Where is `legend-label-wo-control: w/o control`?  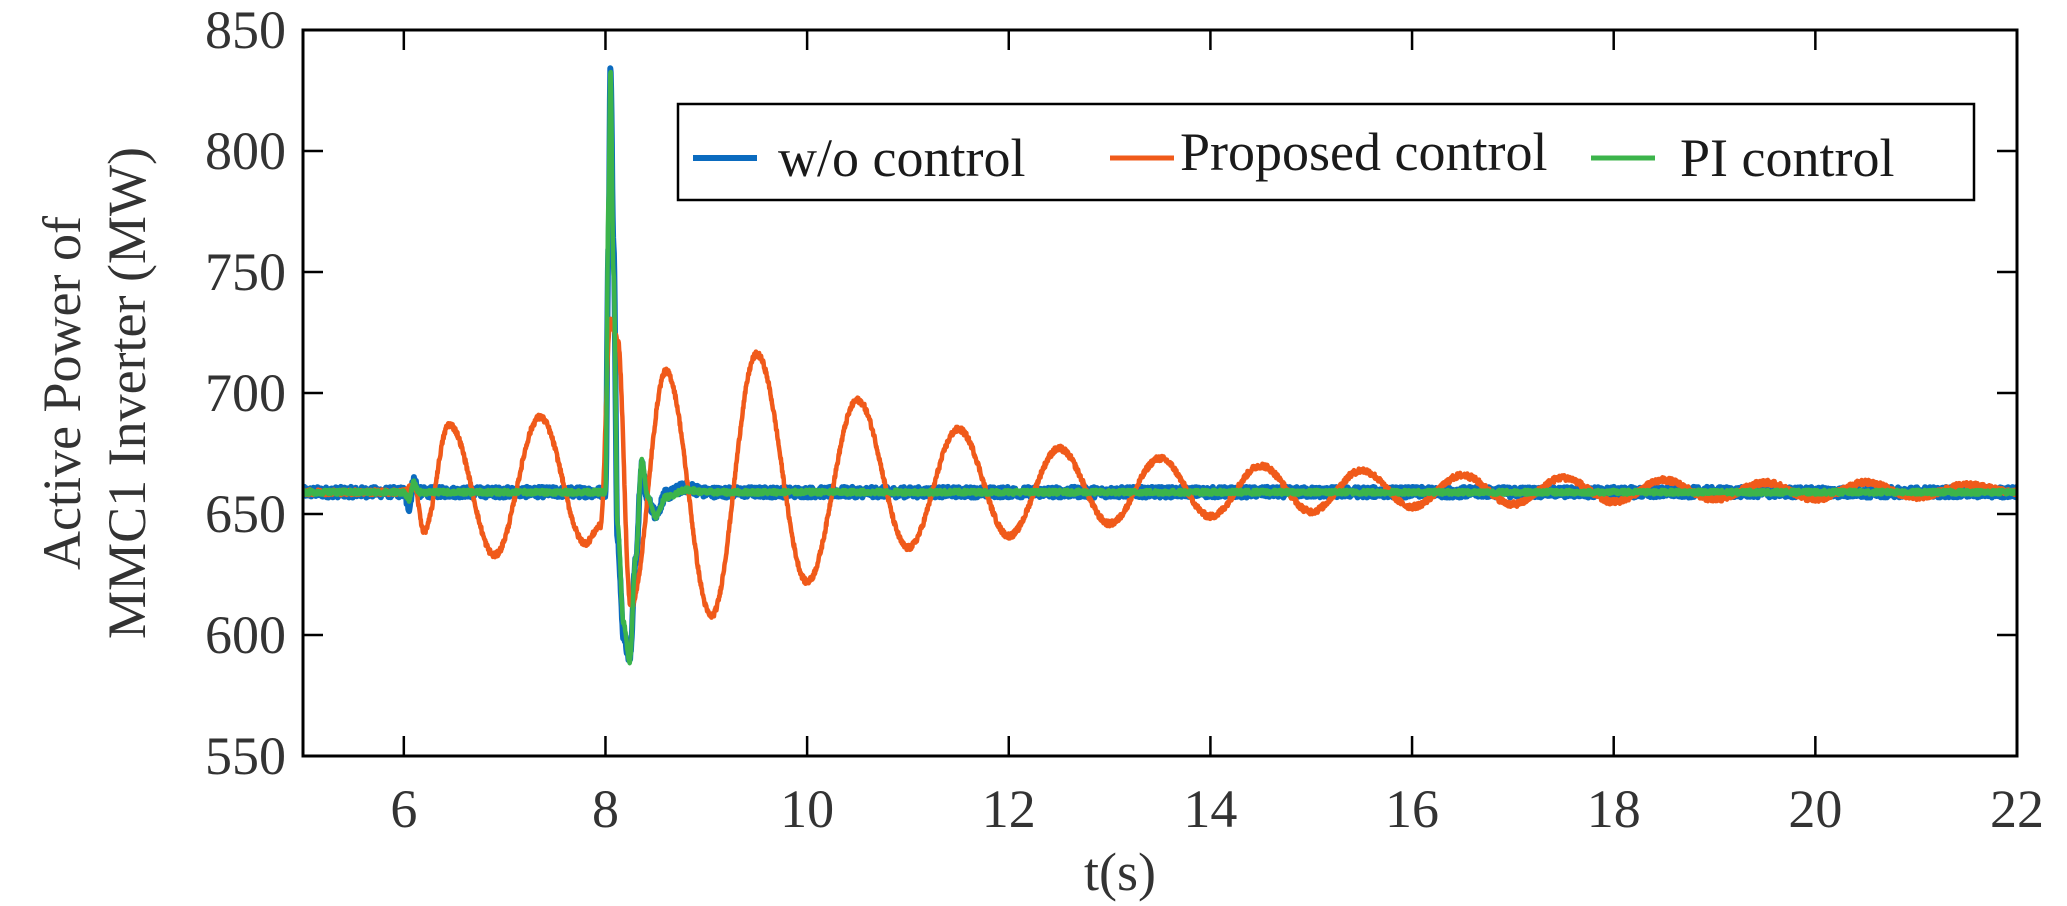
legend-label-wo-control: w/o control is located at coordinates (901, 158).